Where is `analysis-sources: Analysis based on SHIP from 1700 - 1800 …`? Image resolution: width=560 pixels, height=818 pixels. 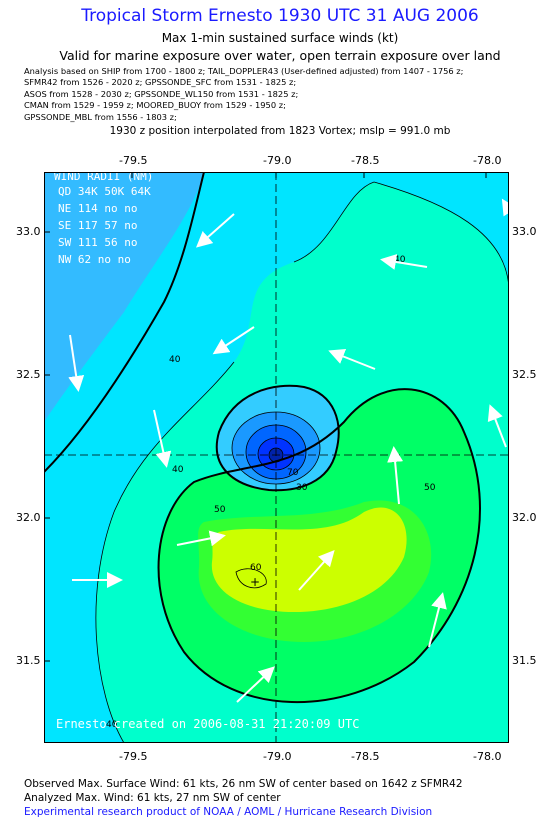 analysis-sources: Analysis based on SHIP from 1700 - 1800 … is located at coordinates (284, 94).